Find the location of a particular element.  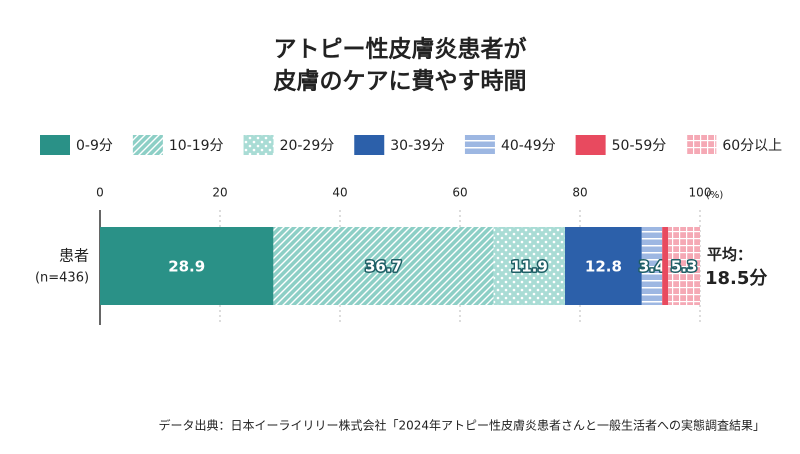

x-tick-label: 100 is located at coordinates (700, 193).